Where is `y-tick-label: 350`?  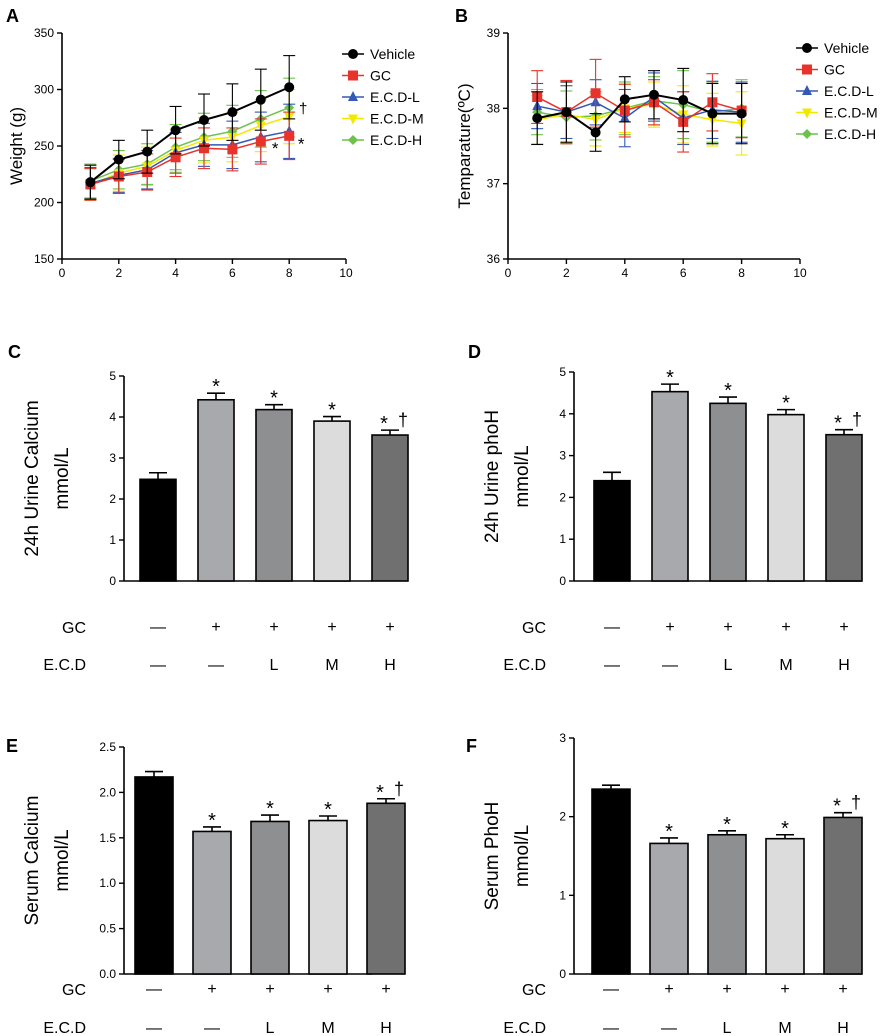
y-tick-label: 350 is located at coordinates (44, 33).